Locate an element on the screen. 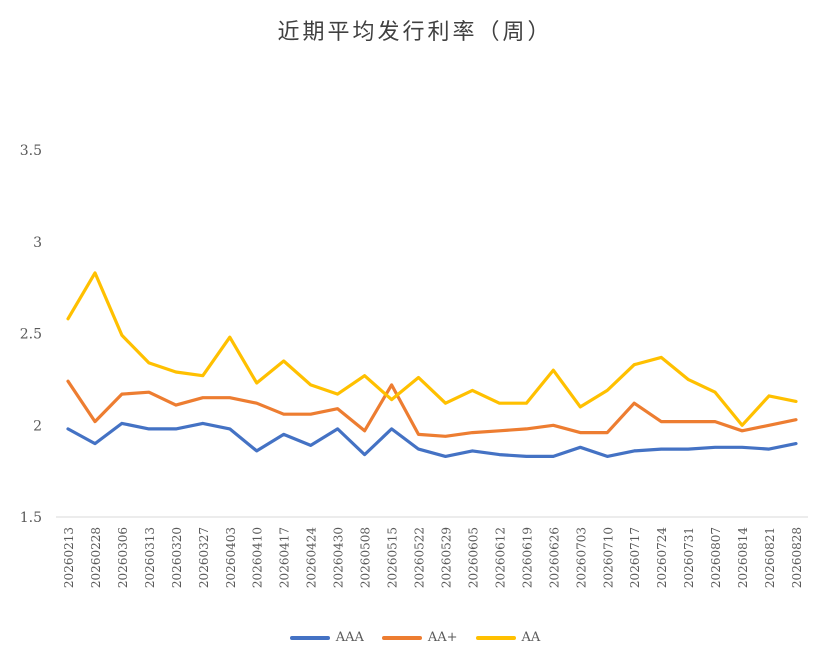  x-tick-label: 20260228 is located at coordinates (96, 557).